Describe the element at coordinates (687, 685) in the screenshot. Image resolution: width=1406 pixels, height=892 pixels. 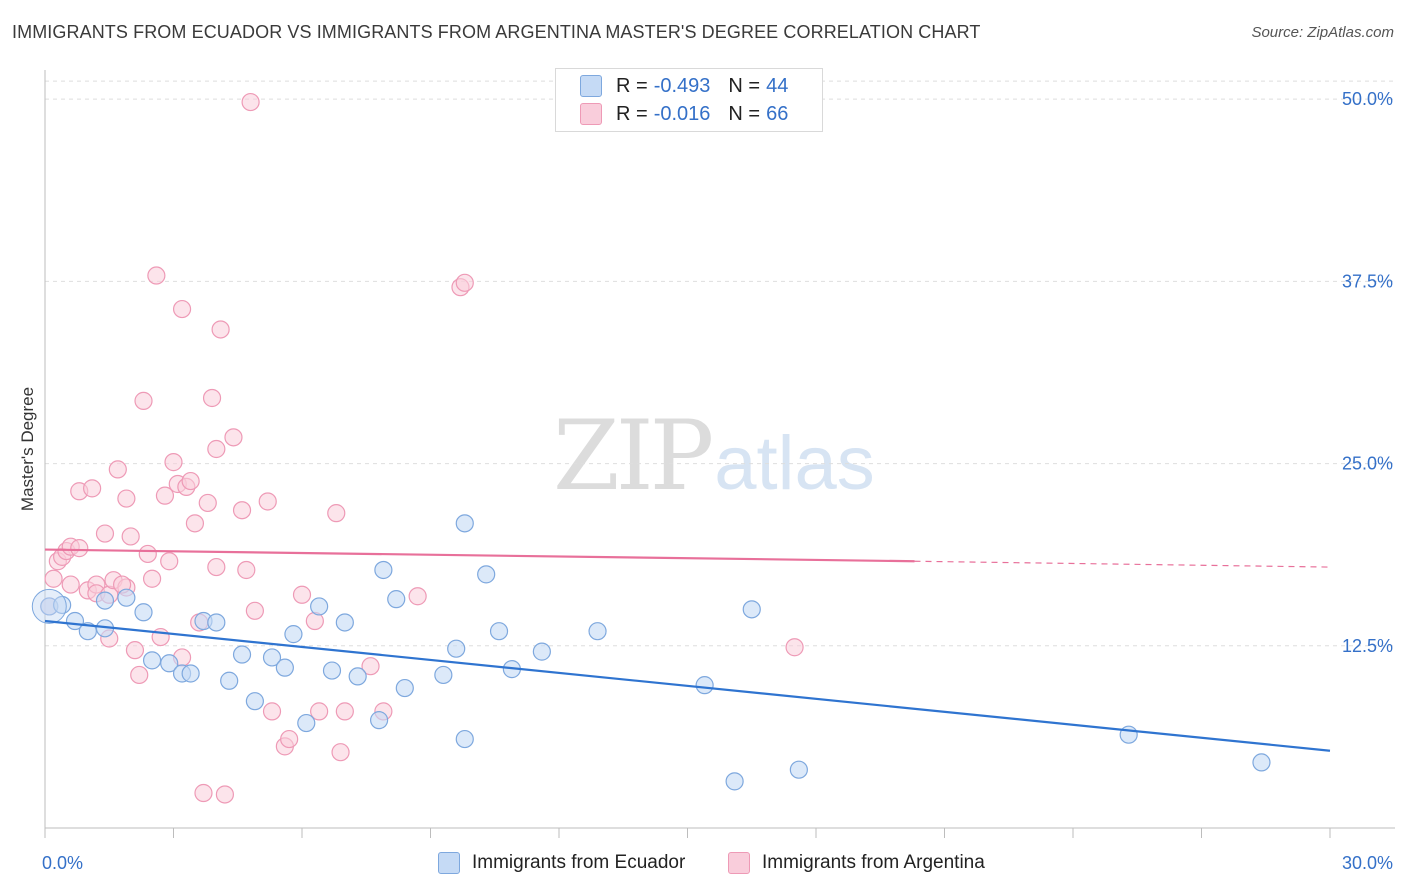
I see `ecuador-trend-line` at that location.